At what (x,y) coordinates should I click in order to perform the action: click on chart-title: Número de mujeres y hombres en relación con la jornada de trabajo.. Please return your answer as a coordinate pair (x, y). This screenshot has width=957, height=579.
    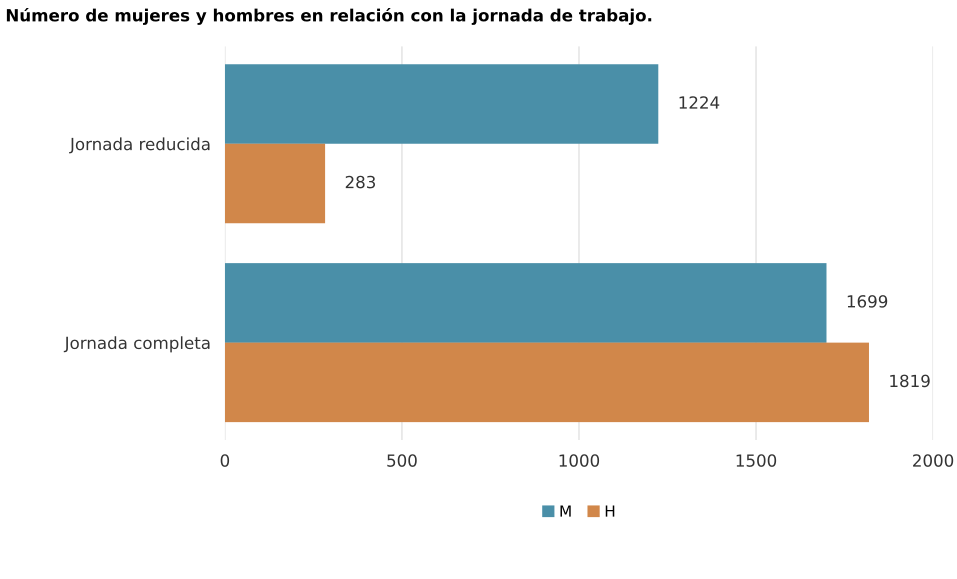
    Looking at the image, I should click on (329, 16).